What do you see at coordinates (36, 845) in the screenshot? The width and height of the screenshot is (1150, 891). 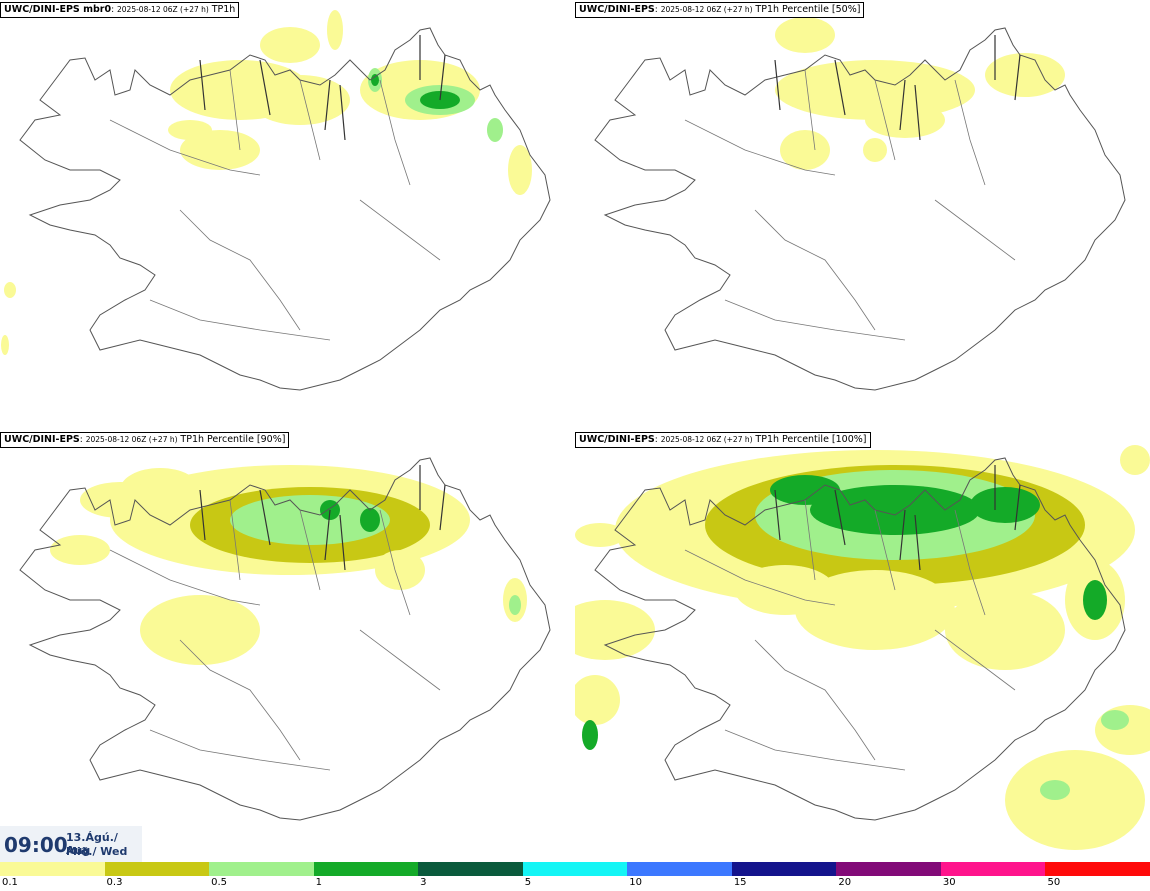 I see `valid-time: 09:00` at bounding box center [36, 845].